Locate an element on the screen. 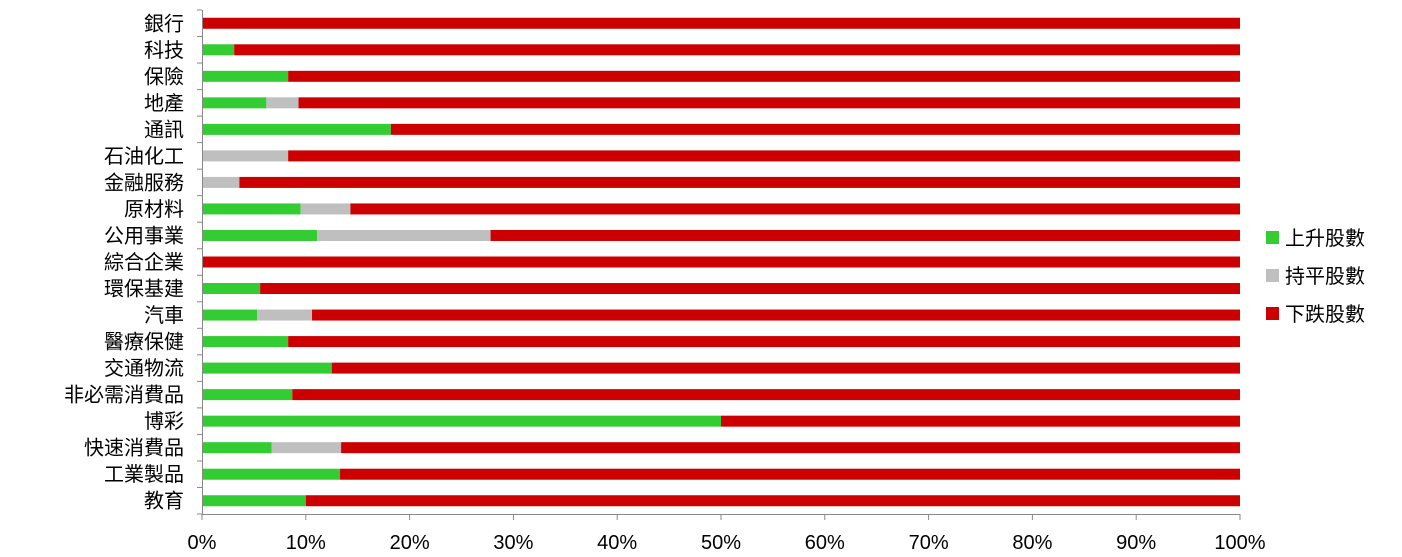  category-label: 博彩 is located at coordinates (164, 421).